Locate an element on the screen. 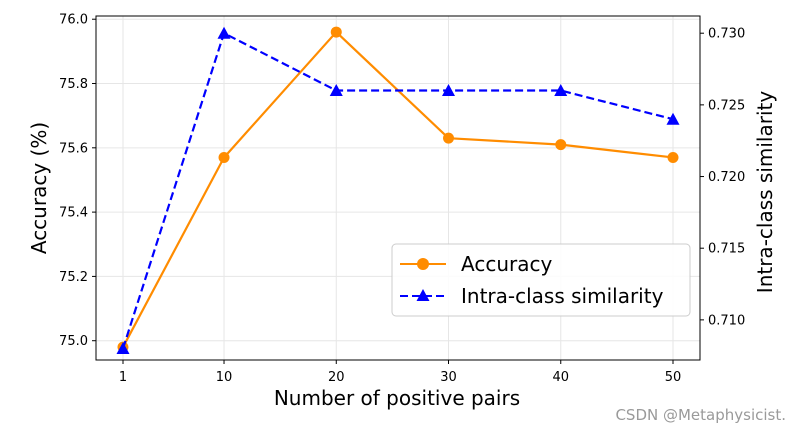 This screenshot has width=800, height=433. x-tick-label: 40 is located at coordinates (560, 377).